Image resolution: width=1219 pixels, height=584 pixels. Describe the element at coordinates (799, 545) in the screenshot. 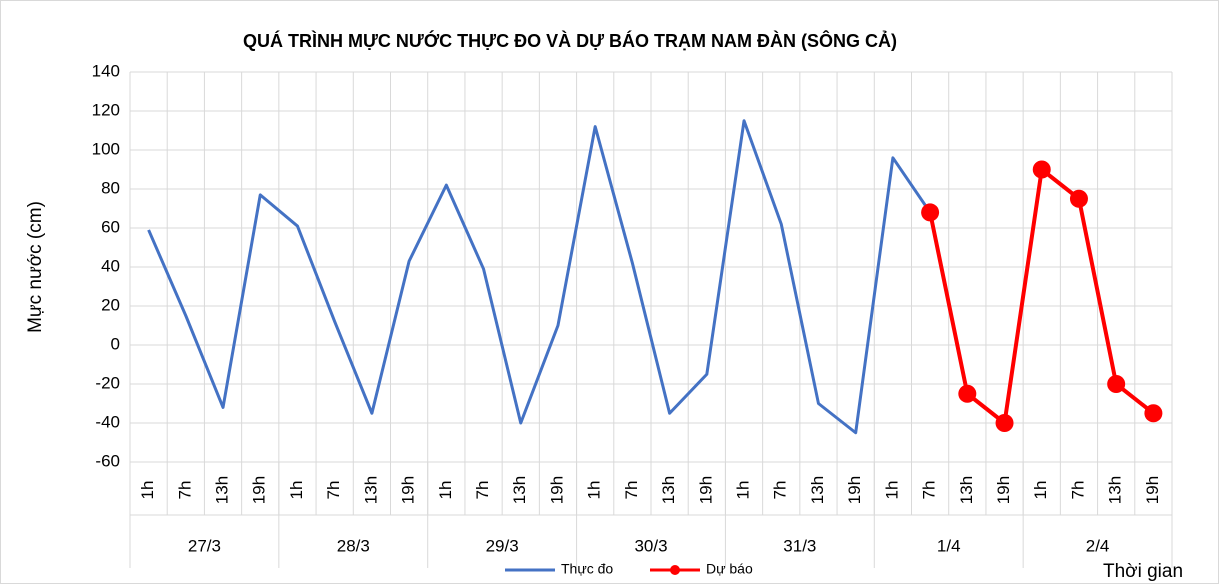

I see `group-label: 31/3` at that location.